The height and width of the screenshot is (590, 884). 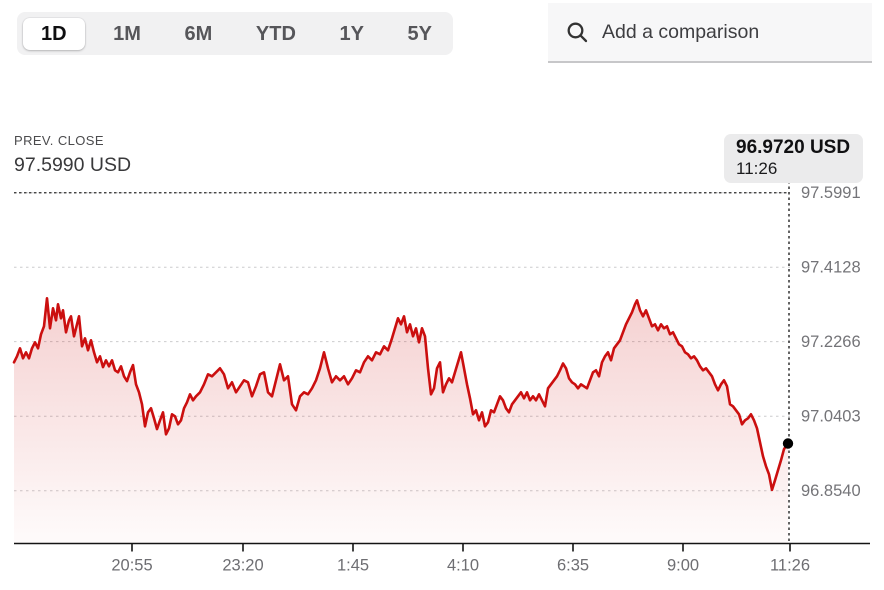 I want to click on x-axis-label: 1:45, so click(x=353, y=566).